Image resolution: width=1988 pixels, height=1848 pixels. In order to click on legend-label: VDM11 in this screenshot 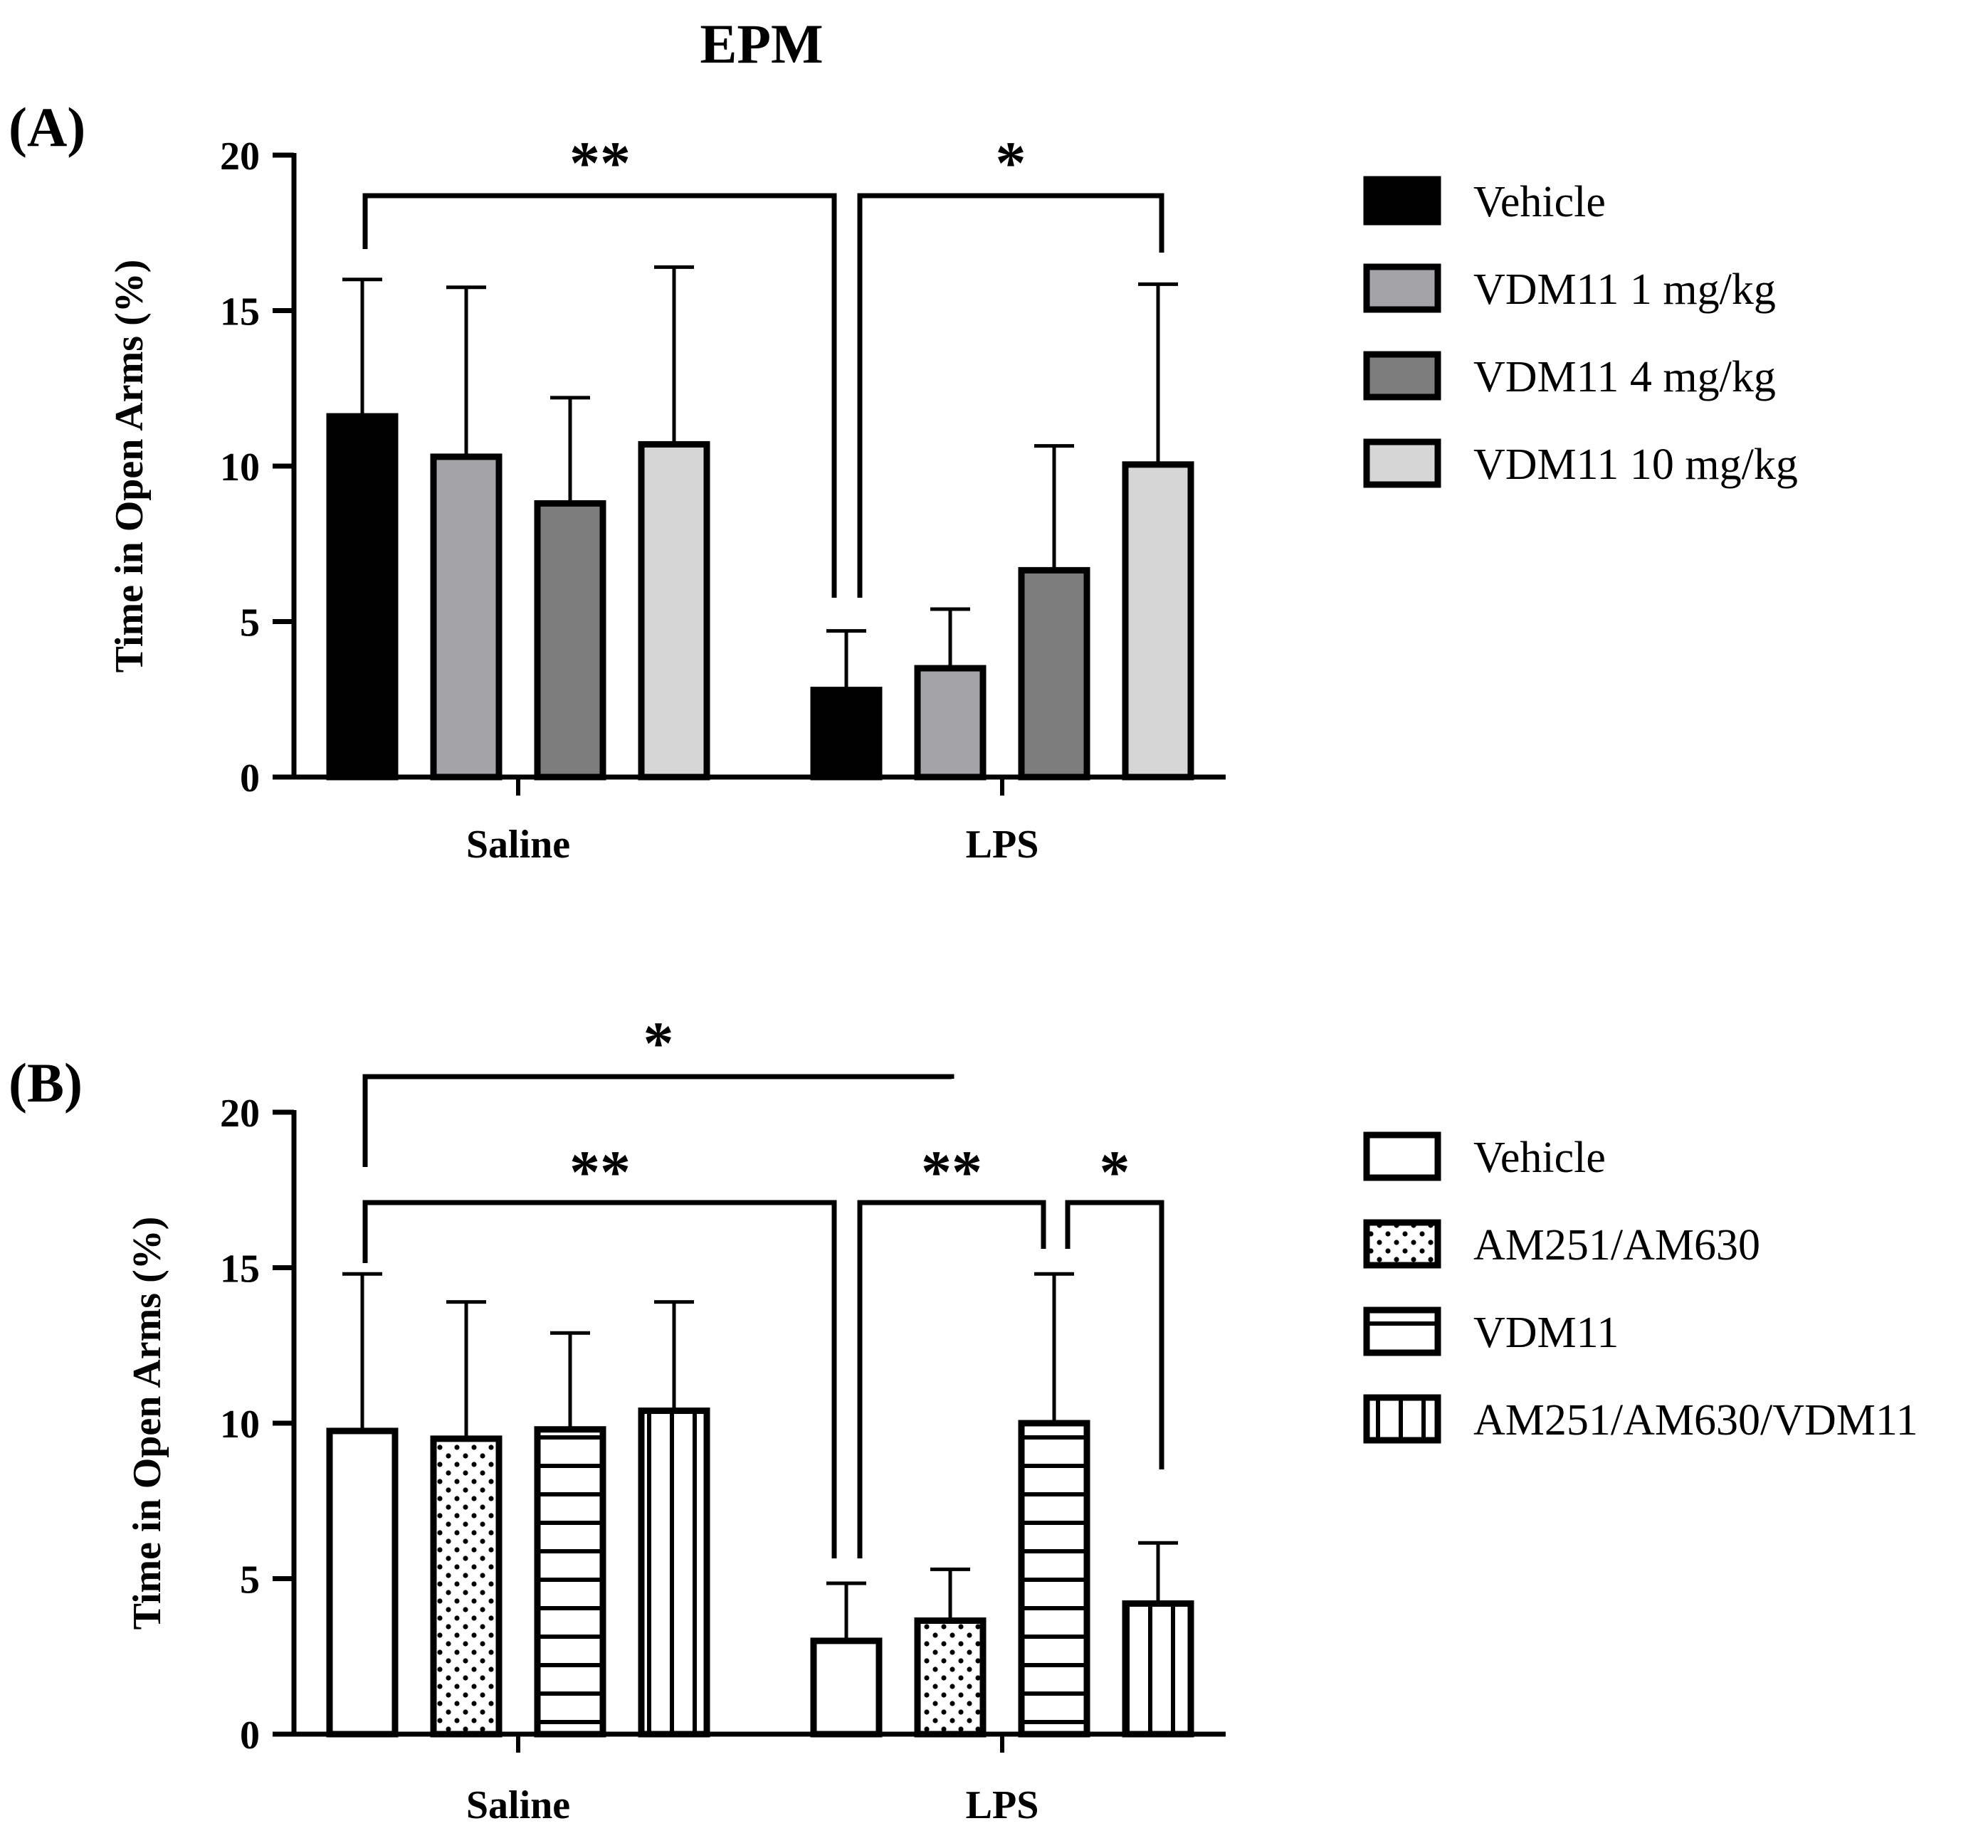, I will do `click(1546, 1333)`.